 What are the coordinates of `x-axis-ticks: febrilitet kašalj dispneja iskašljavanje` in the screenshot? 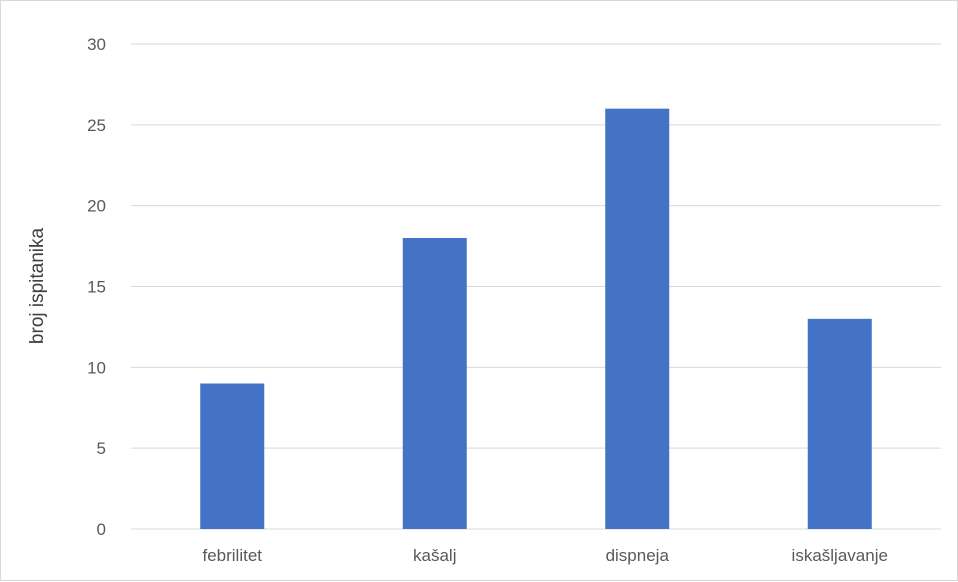 It's located at (544, 555).